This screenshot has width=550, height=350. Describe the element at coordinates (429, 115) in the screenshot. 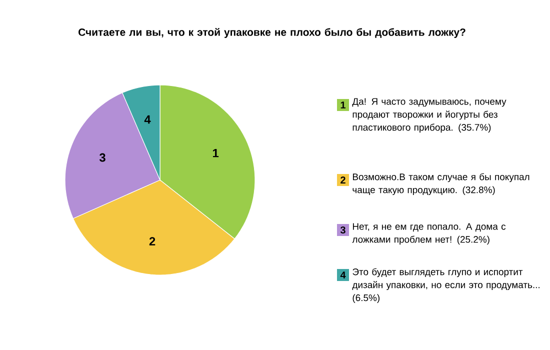

I see `legend-label: Да! Я часто задумываюсь, почему продают творожки и йогурты без пластикового прибора. (35.7%)` at that location.